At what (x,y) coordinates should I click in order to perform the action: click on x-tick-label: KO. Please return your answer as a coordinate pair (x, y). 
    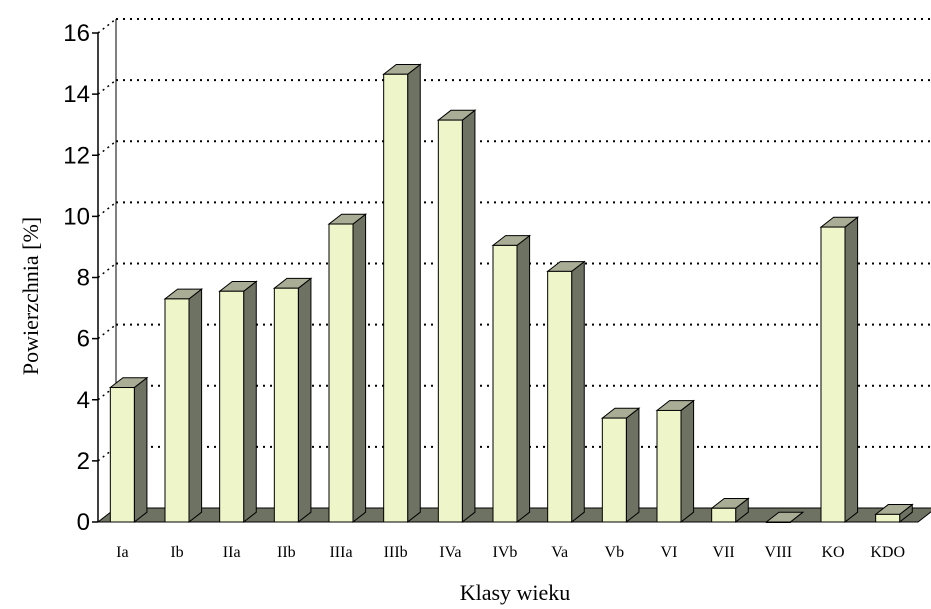
    Looking at the image, I should click on (832, 552).